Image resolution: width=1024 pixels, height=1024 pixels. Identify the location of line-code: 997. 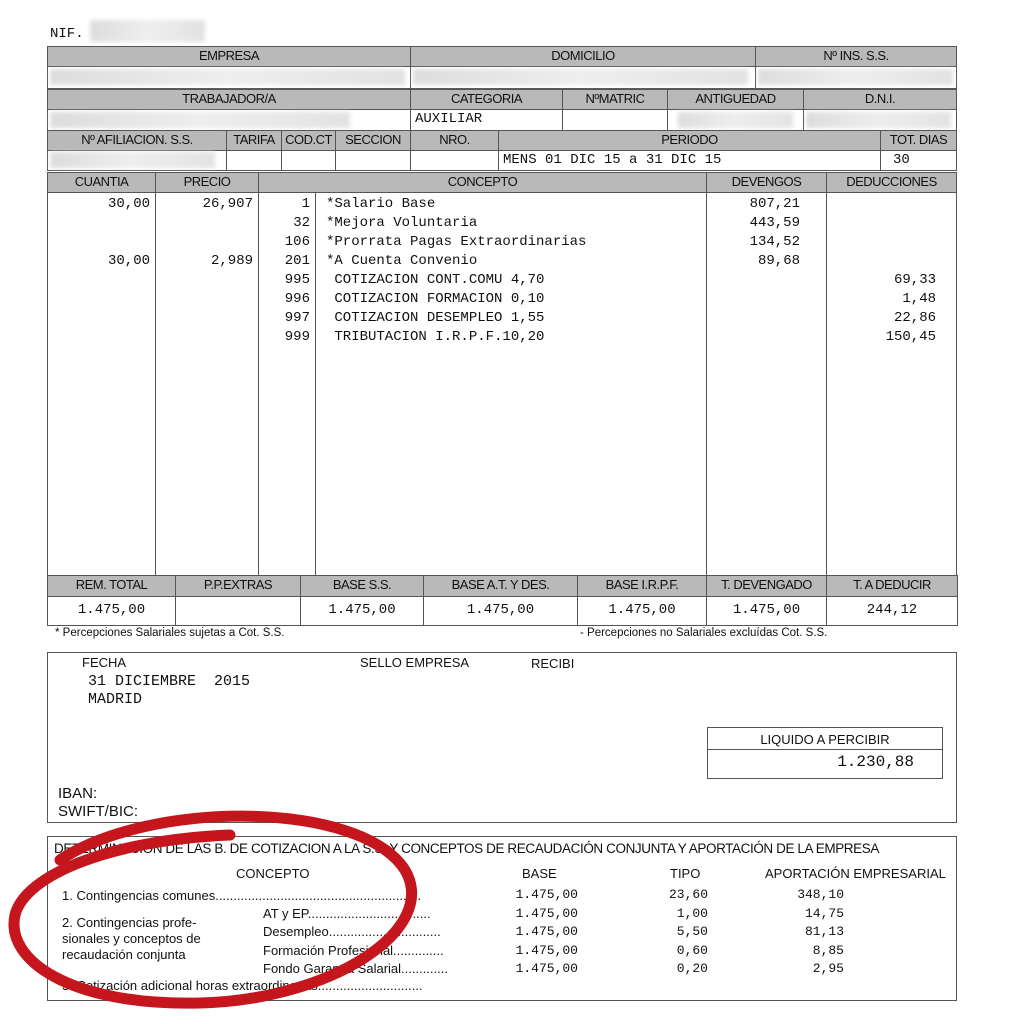
(297, 318).